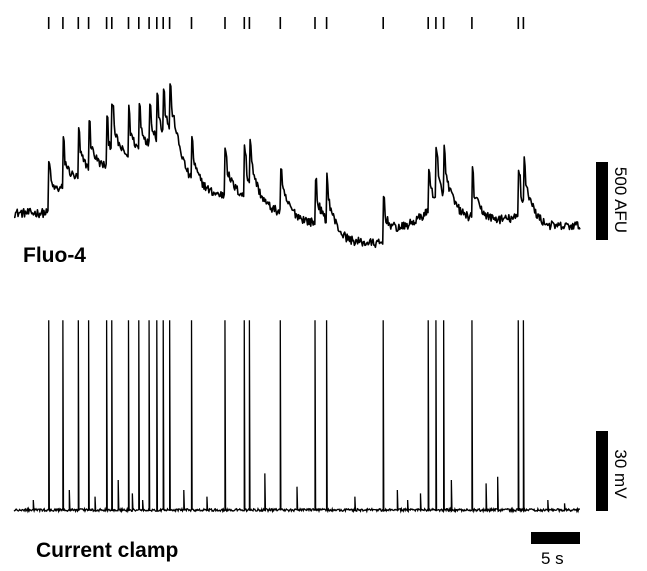 This screenshot has height=571, width=647. I want to click on fluorescence-scale-label: 500 AFU, so click(620, 200).